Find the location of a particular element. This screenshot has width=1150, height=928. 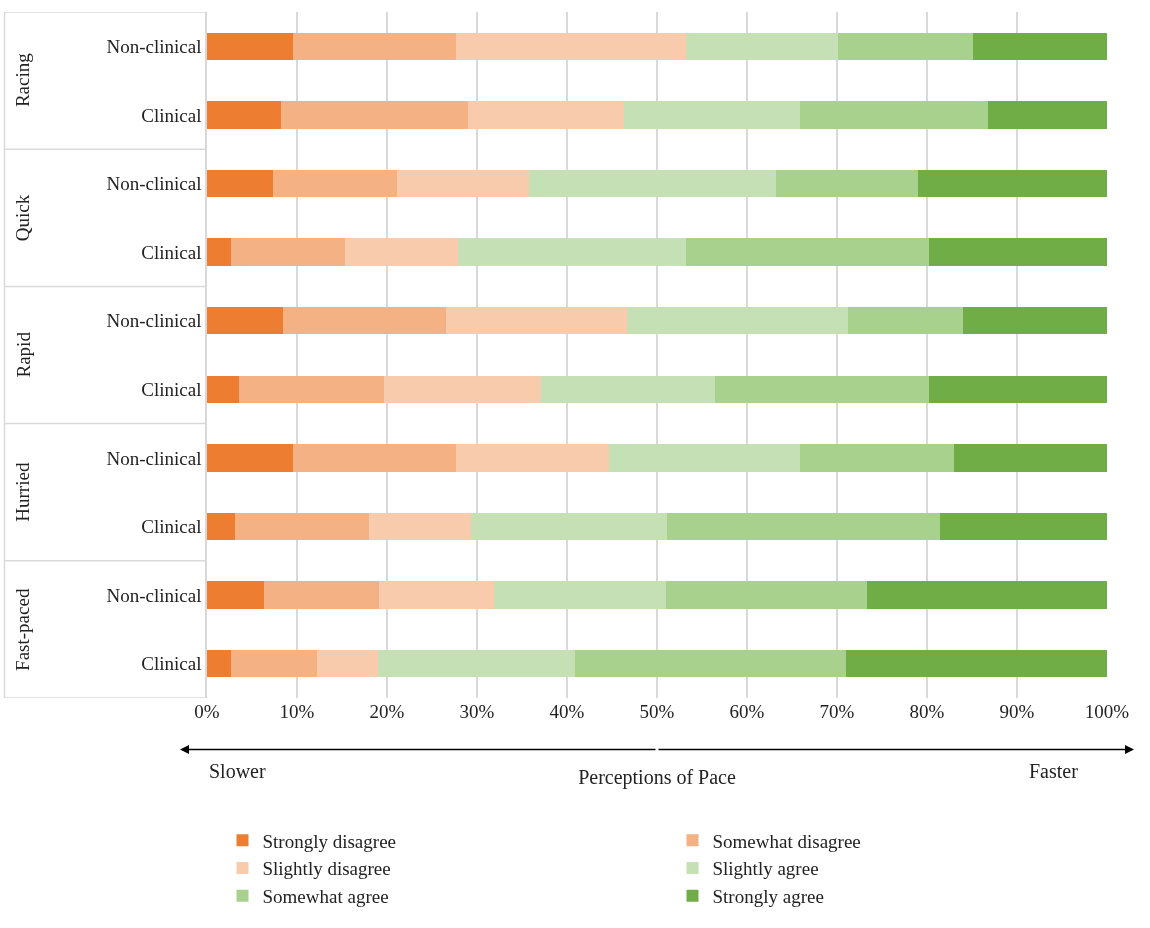

x-axis-title: Perceptions of Pace is located at coordinates (657, 777).